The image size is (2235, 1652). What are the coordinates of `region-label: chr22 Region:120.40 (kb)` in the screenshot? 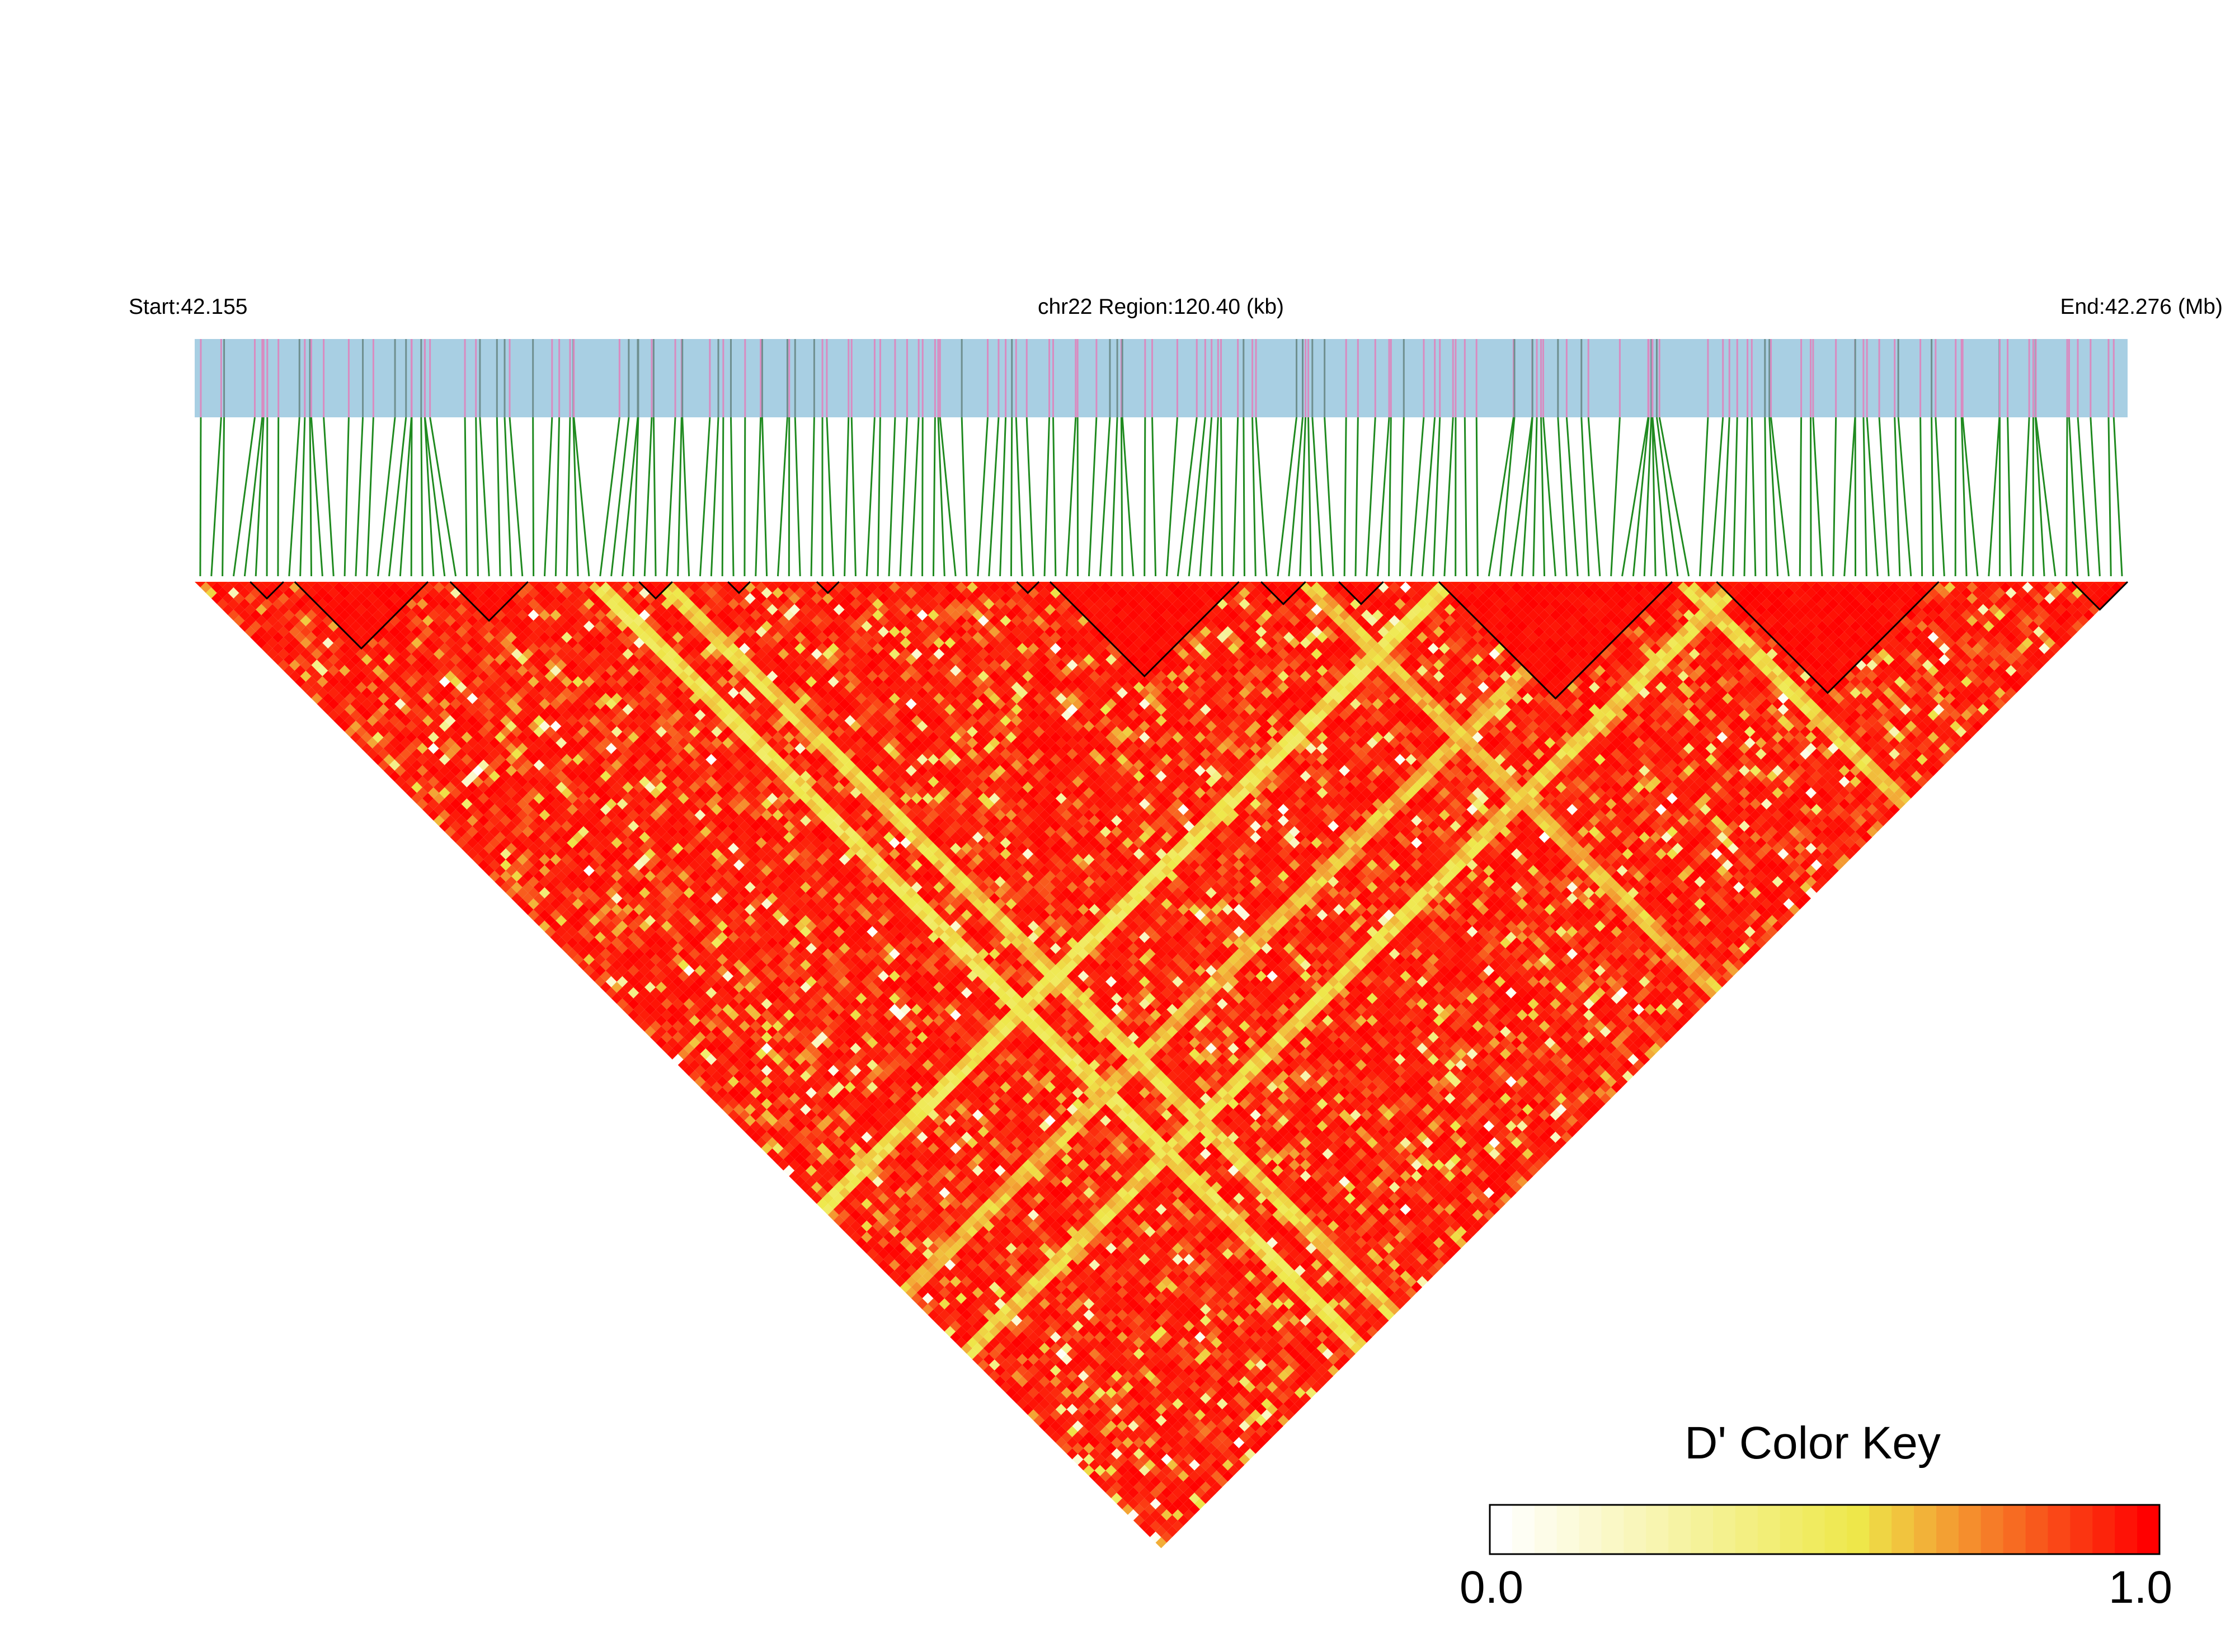 It's located at (1161, 307).